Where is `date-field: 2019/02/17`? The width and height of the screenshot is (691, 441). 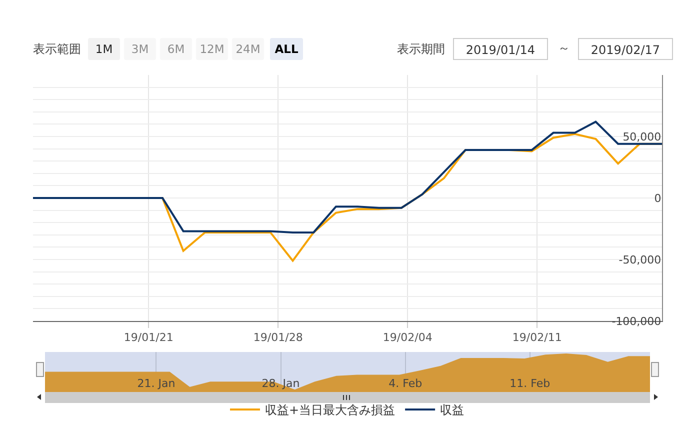
date-field: 2019/02/17 is located at coordinates (625, 49).